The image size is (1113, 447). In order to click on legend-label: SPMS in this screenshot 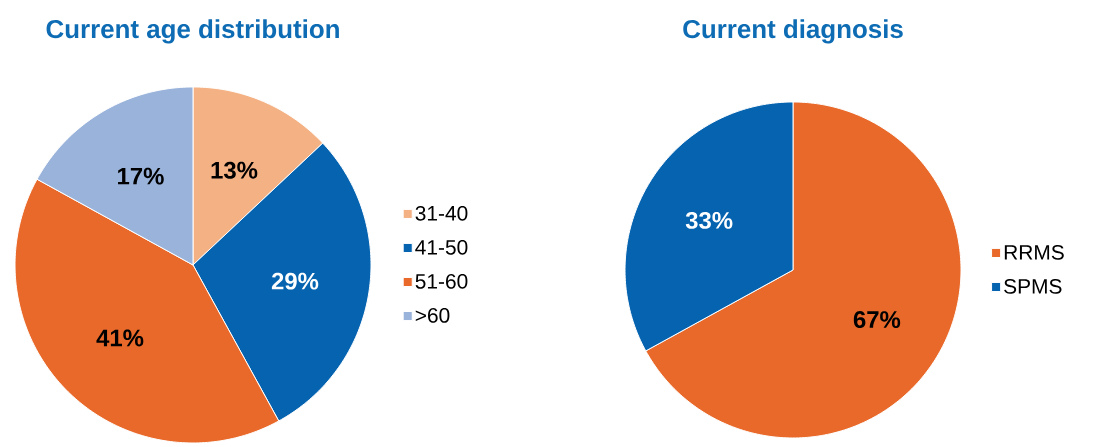, I will do `click(1033, 286)`.